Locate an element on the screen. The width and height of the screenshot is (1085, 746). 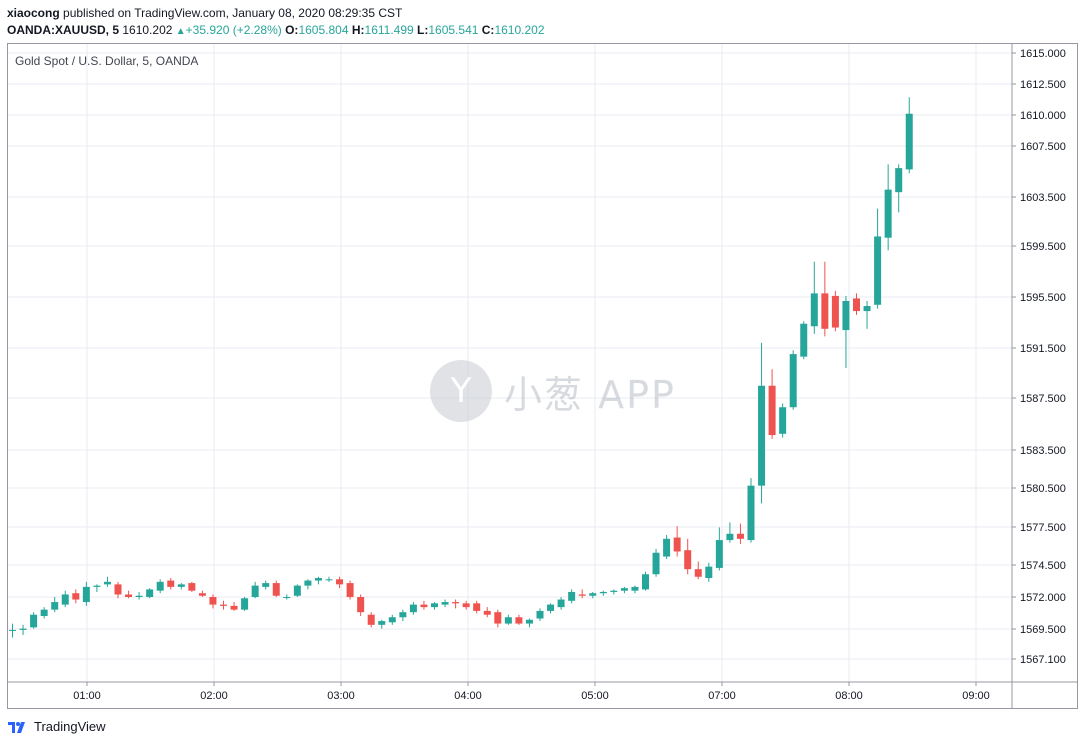
high-label: H: is located at coordinates (358, 30).